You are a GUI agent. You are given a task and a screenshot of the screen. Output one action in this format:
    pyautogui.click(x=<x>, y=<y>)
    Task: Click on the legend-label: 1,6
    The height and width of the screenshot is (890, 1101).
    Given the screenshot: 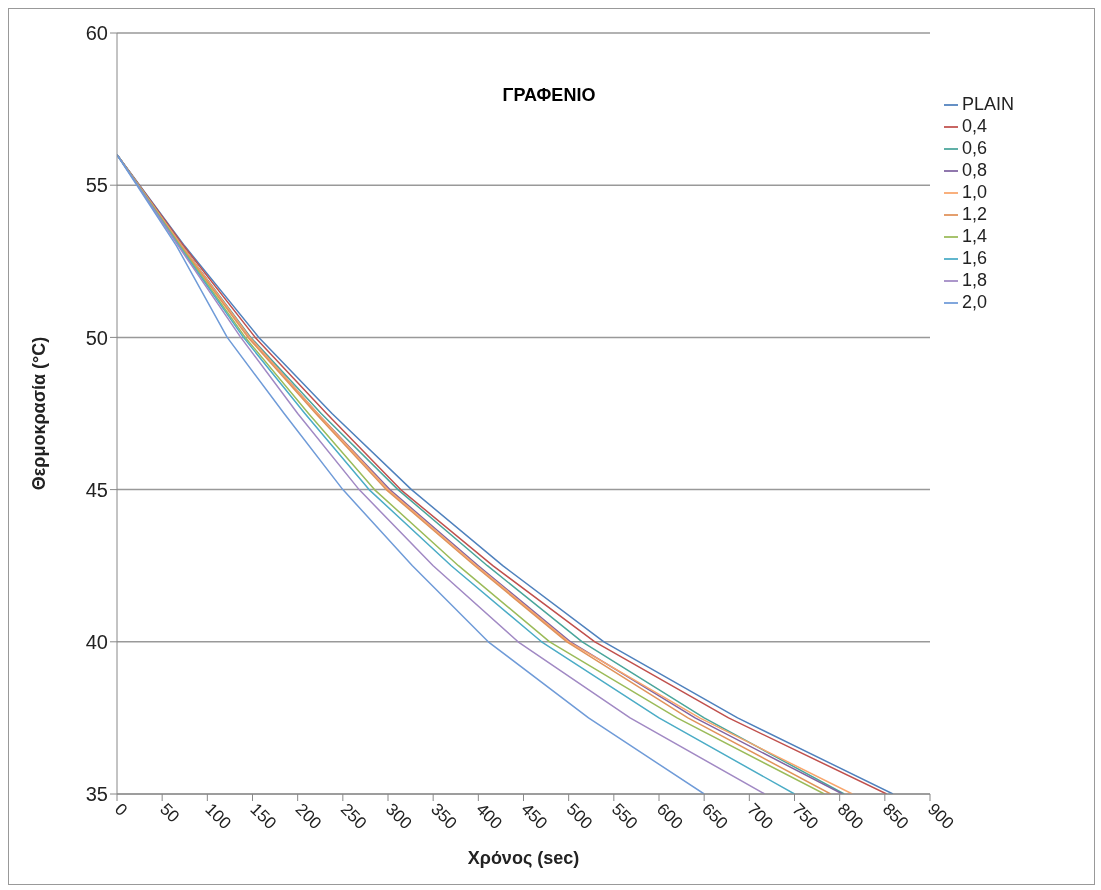 What is the action you would take?
    pyautogui.click(x=975, y=258)
    